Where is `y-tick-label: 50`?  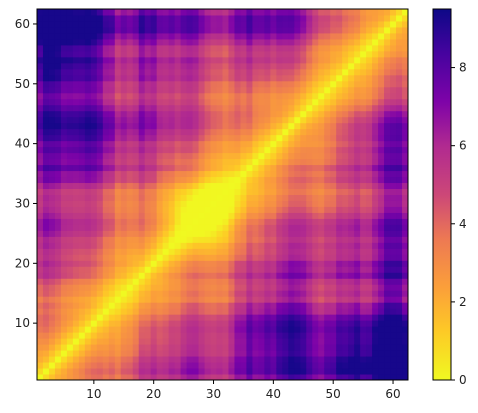 y-tick-label: 50 is located at coordinates (22, 84).